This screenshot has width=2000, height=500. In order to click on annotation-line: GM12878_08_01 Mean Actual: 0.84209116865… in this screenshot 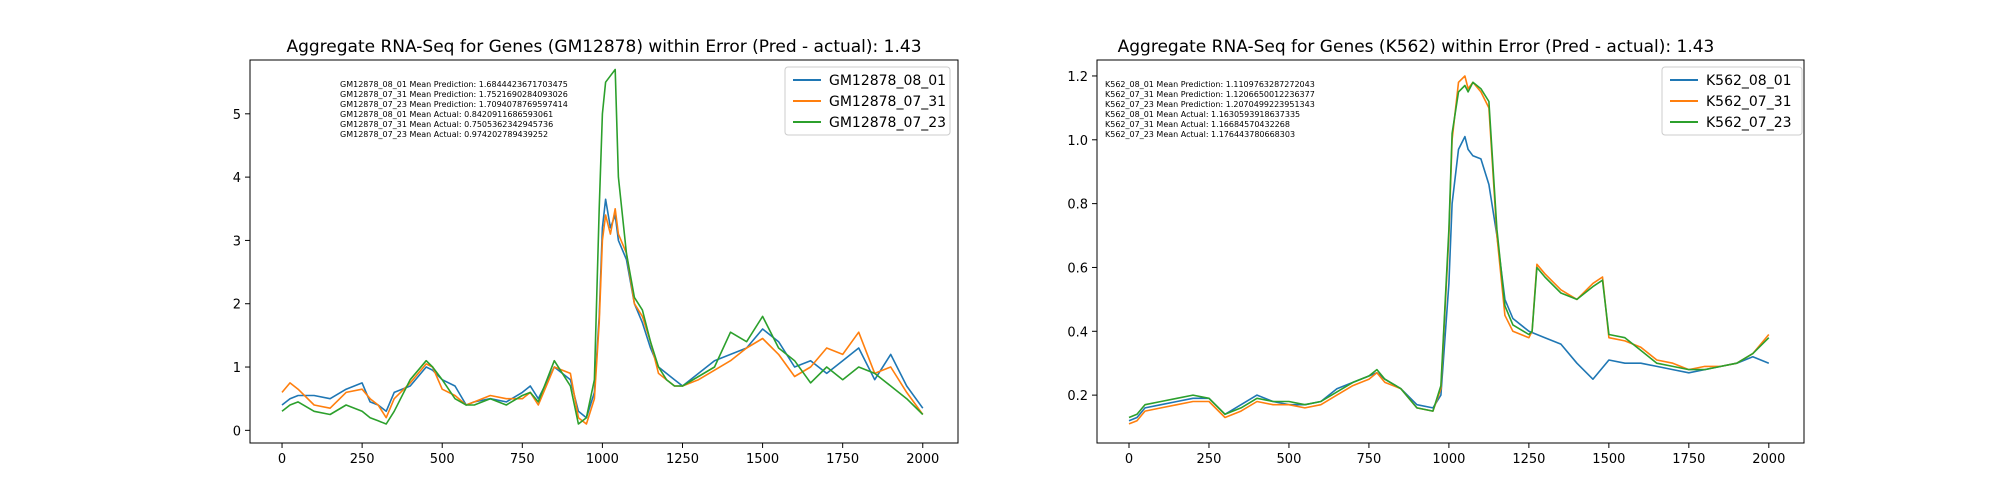, I will do `click(446, 114)`.